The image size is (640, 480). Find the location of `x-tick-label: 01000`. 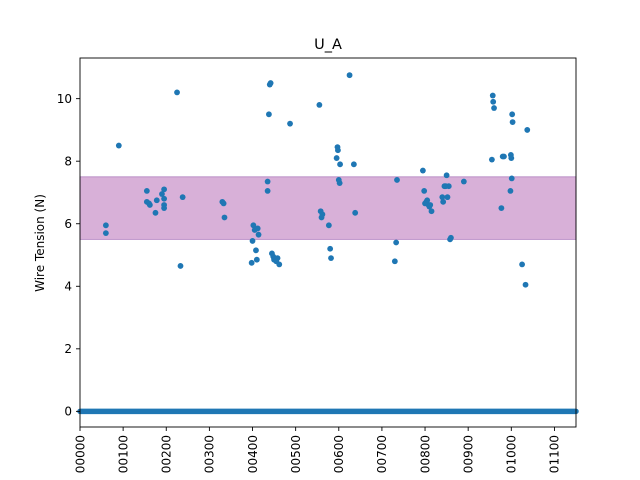

x-tick-label: 01000 is located at coordinates (512, 454).